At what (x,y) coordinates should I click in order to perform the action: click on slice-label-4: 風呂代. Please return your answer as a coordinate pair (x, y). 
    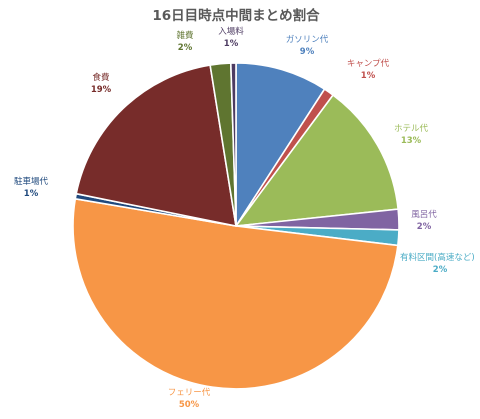
    Looking at the image, I should click on (424, 214).